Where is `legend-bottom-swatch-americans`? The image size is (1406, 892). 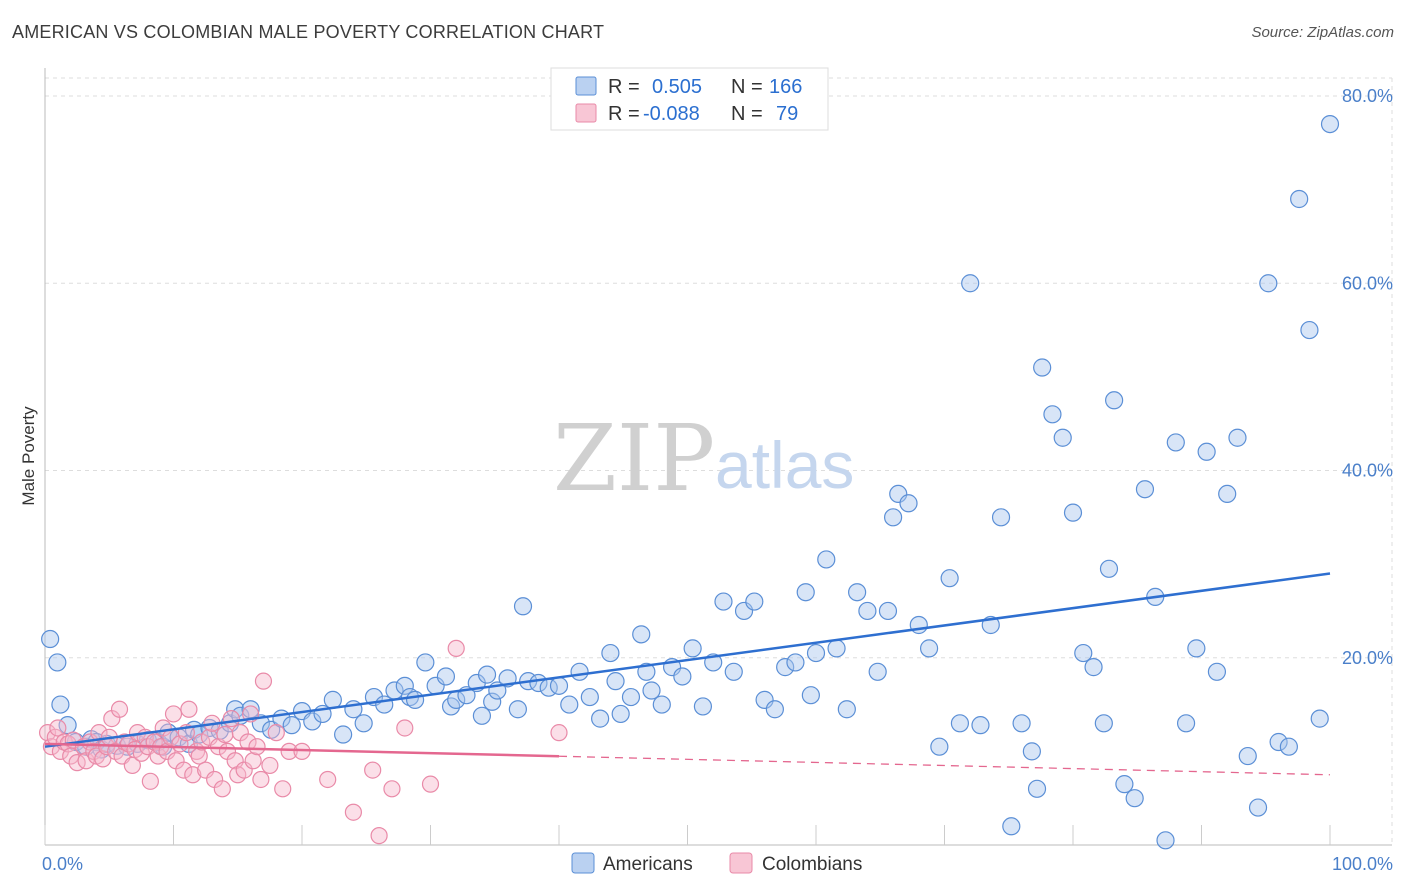
legend-bottom-swatch-americans is located at coordinates (583, 863).